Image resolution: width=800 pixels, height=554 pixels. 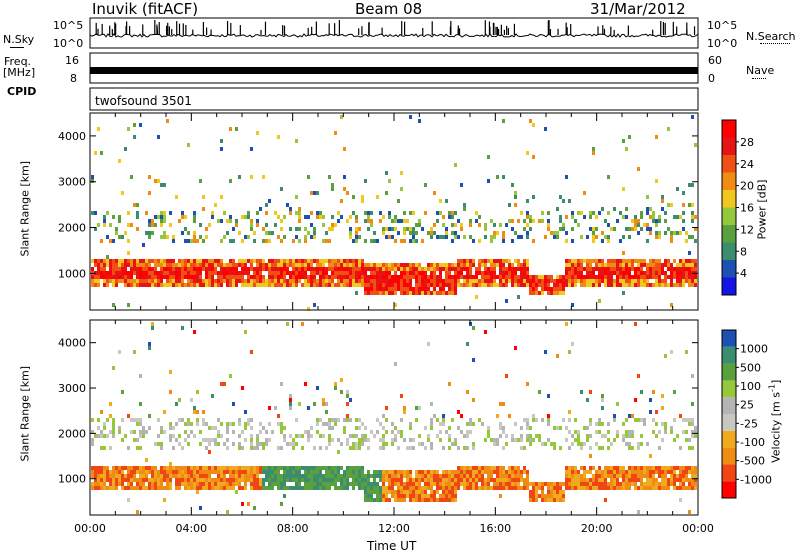 What do you see at coordinates (495, 528) in the screenshot?
I see `x-tick-label: 16:00` at bounding box center [495, 528].